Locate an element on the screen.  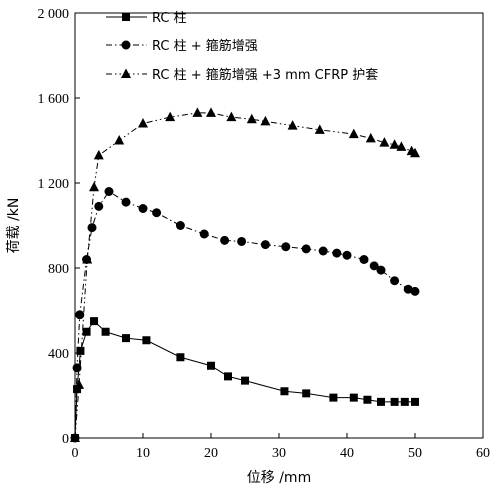
y-tick-label: 1 200 is located at coordinates (54, 184).